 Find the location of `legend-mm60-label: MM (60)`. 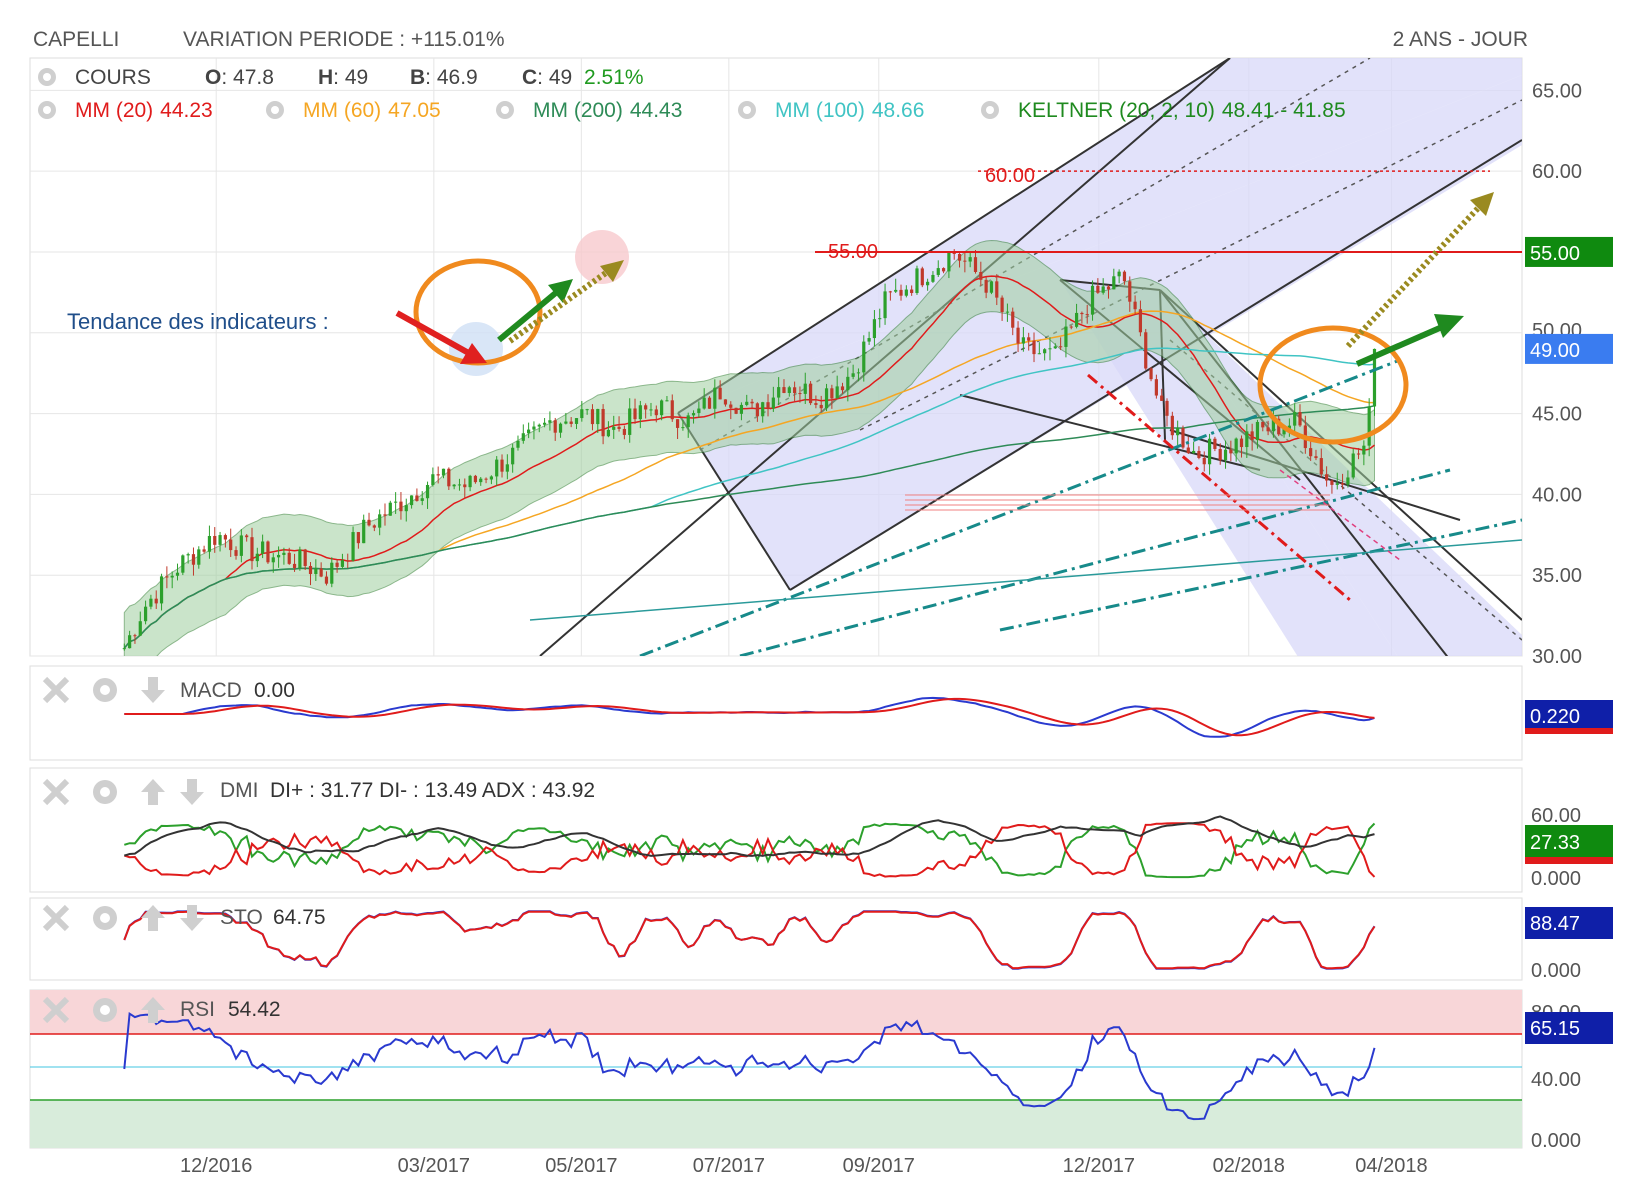

legend-mm60-label: MM (60) is located at coordinates (342, 110).